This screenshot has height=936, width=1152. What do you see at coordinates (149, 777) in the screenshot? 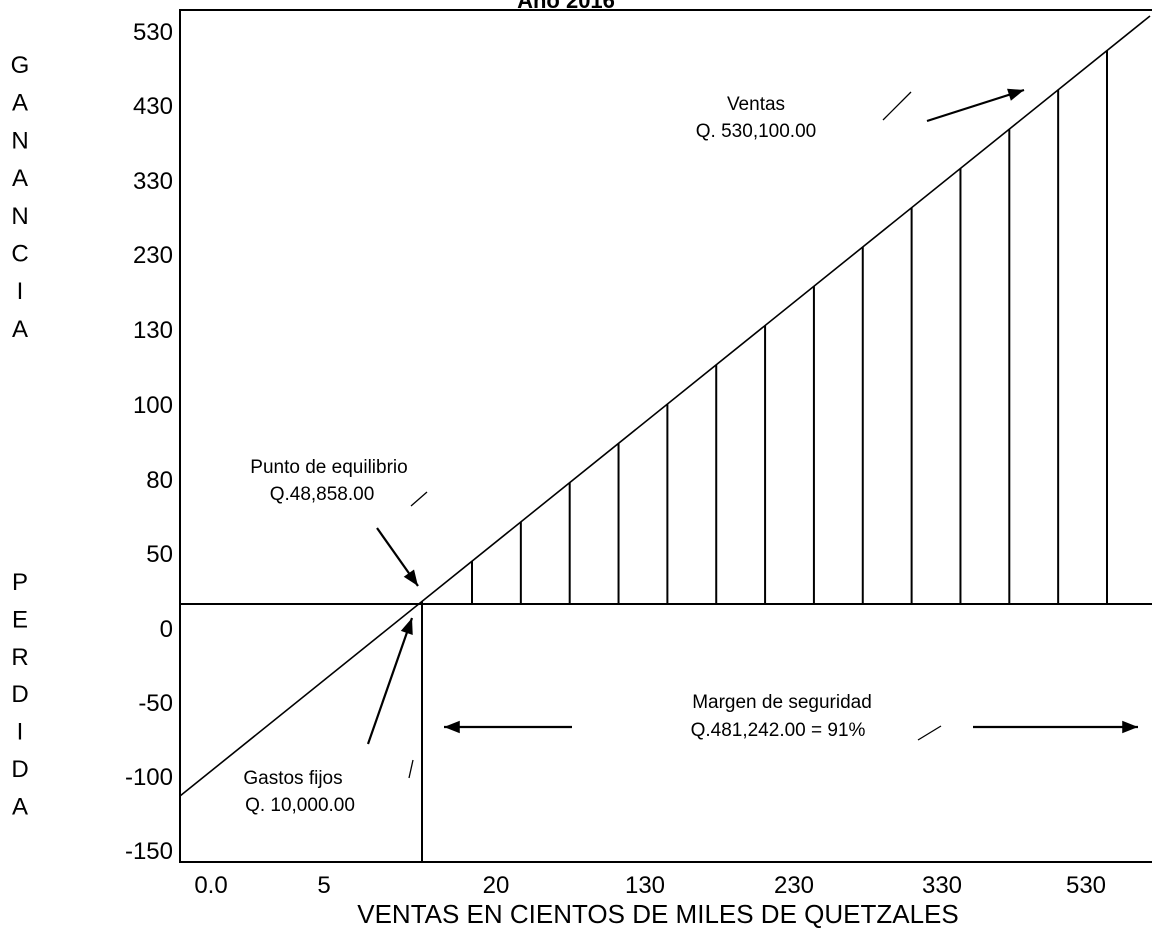
I see `y-tick-label: -100` at bounding box center [149, 777].